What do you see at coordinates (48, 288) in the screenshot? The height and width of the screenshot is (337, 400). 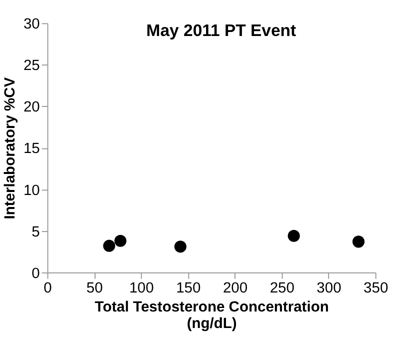 I see `x-tick-label: 0` at bounding box center [48, 288].